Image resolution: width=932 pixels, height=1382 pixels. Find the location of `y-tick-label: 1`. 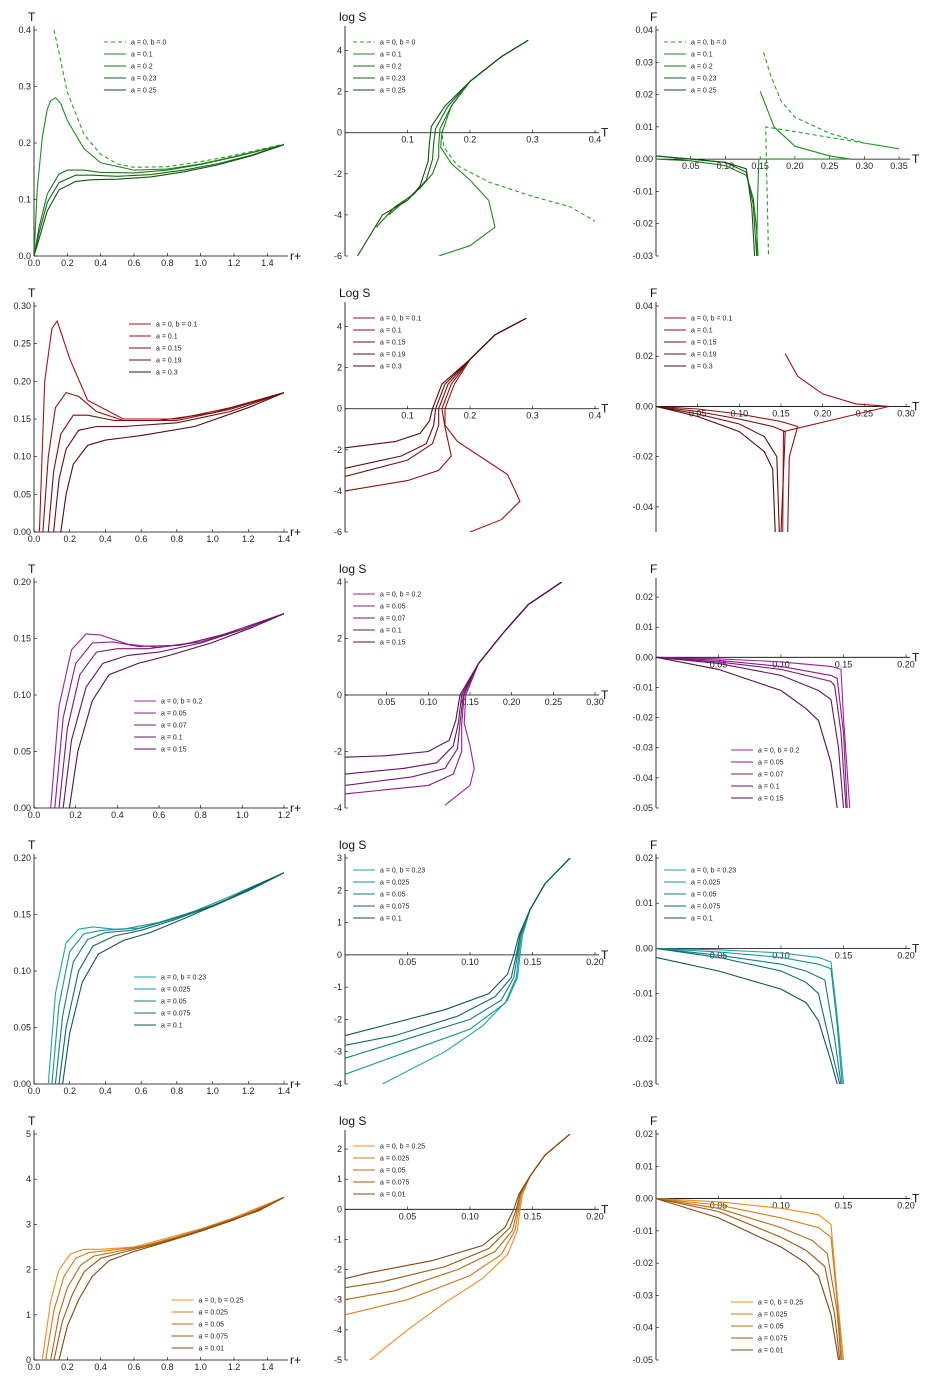

y-tick-label: 1 is located at coordinates (339, 923).